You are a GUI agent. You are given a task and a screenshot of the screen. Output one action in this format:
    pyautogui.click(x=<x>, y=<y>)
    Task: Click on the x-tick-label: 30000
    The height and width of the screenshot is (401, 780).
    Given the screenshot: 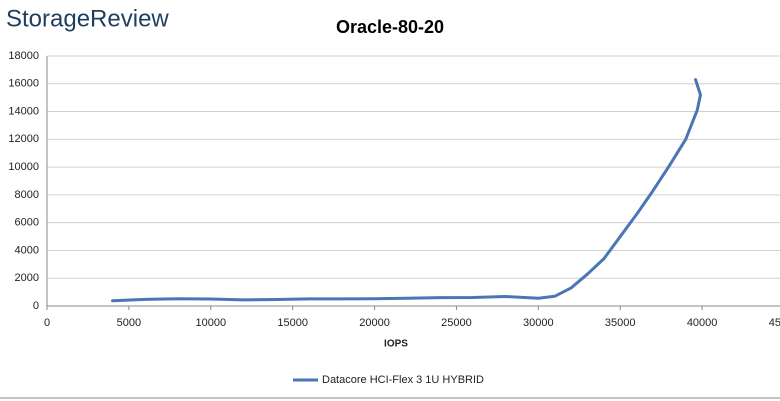 What is the action you would take?
    pyautogui.click(x=538, y=323)
    